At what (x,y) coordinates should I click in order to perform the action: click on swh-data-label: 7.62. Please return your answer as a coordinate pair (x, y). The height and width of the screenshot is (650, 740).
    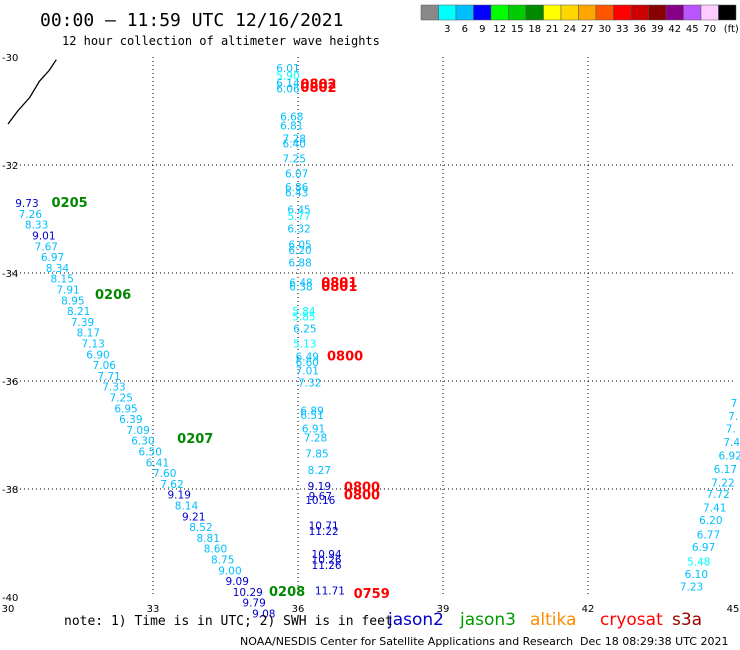
    Looking at the image, I should click on (171, 485).